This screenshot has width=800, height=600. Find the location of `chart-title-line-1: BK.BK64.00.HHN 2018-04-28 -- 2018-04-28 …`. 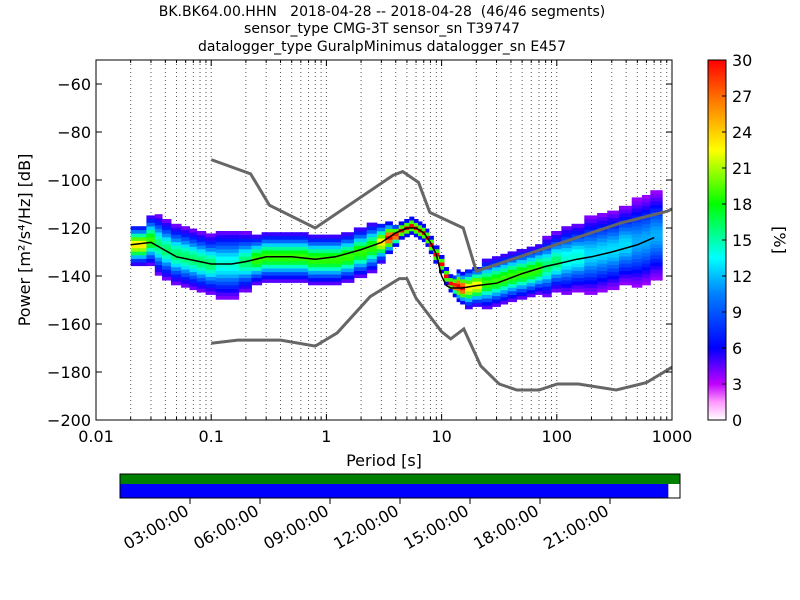

chart-title-line-1: BK.BK64.00.HHN 2018-04-28 -- 2018-04-28 … is located at coordinates (382, 12).